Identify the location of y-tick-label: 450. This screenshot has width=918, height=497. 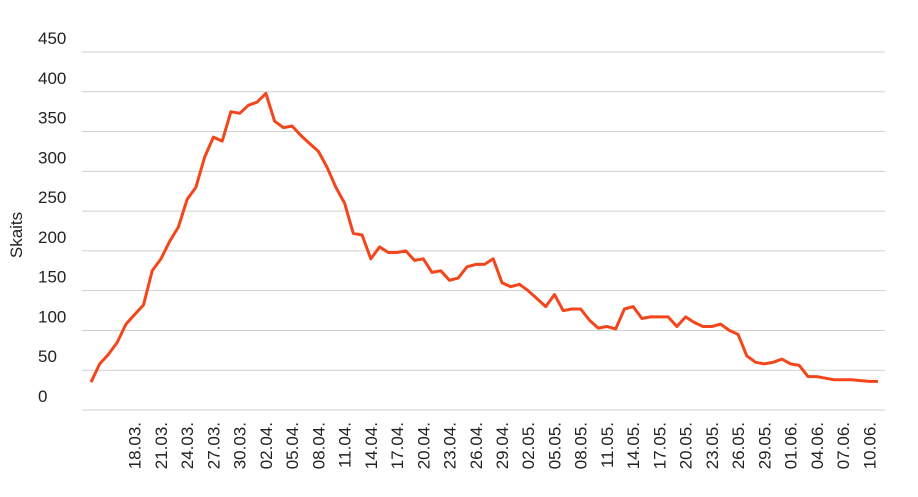
(52, 38).